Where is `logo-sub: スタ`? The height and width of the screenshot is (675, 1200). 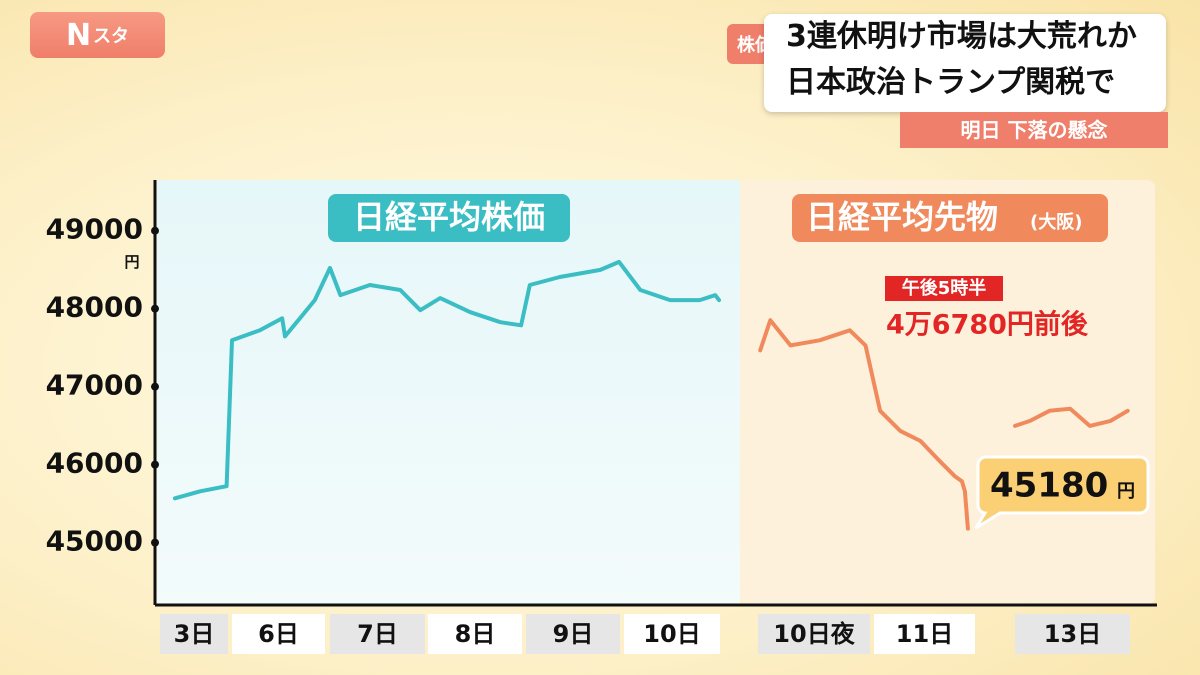 logo-sub: スタ is located at coordinates (111, 36).